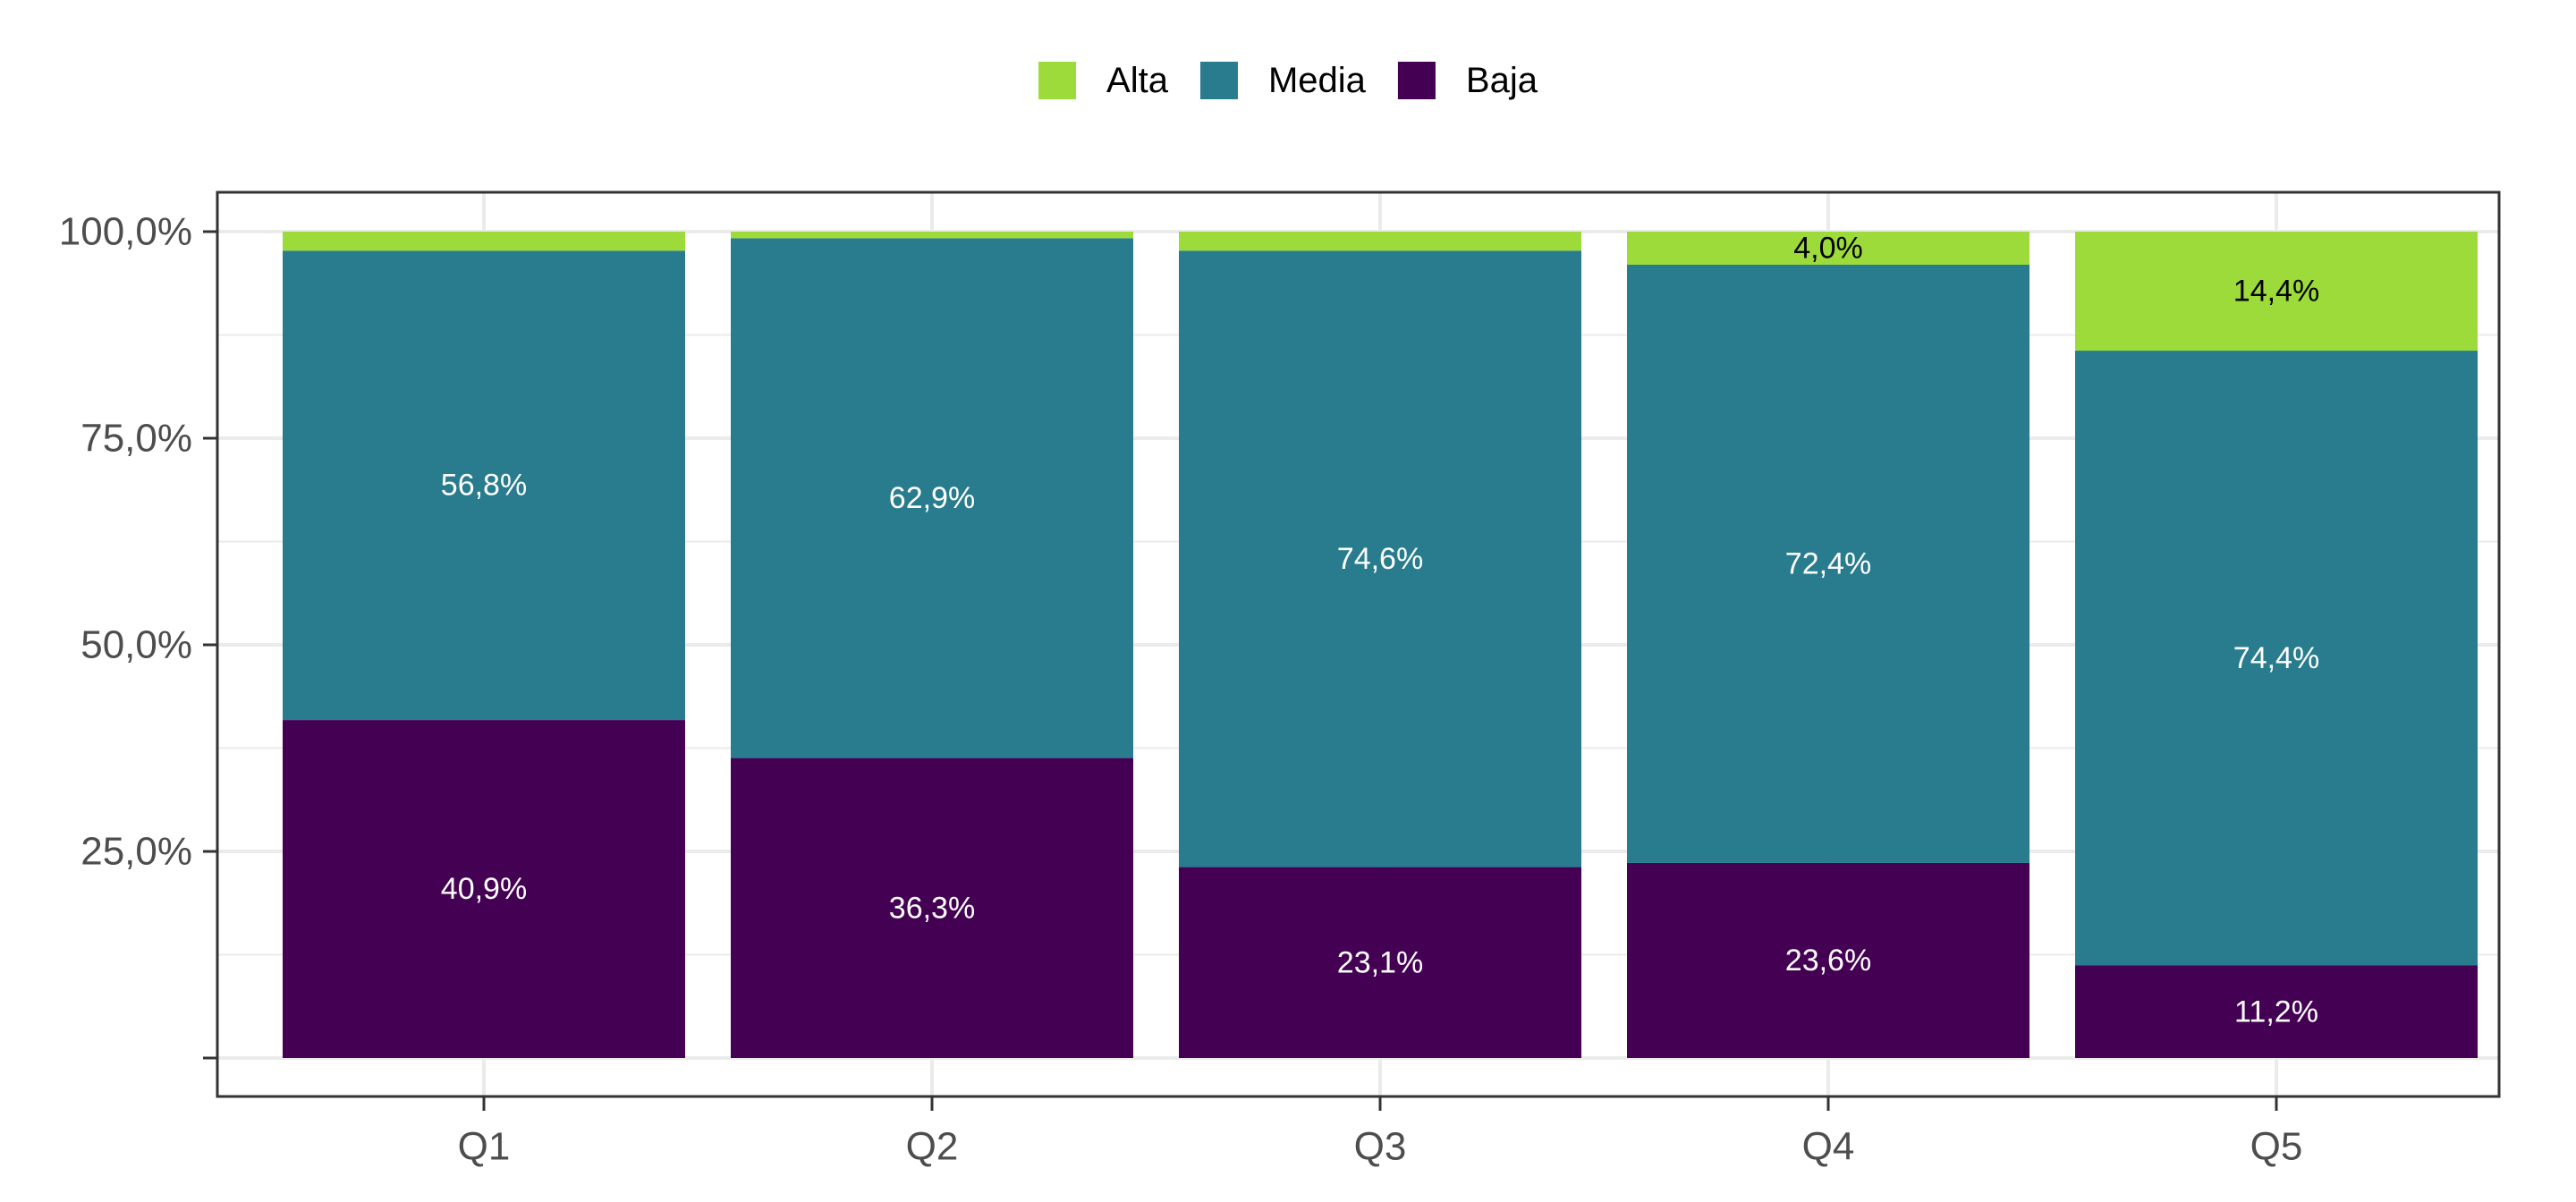 The width and height of the screenshot is (2576, 1202). What do you see at coordinates (125, 232) in the screenshot?
I see `y-tick-label: 100,0%` at bounding box center [125, 232].